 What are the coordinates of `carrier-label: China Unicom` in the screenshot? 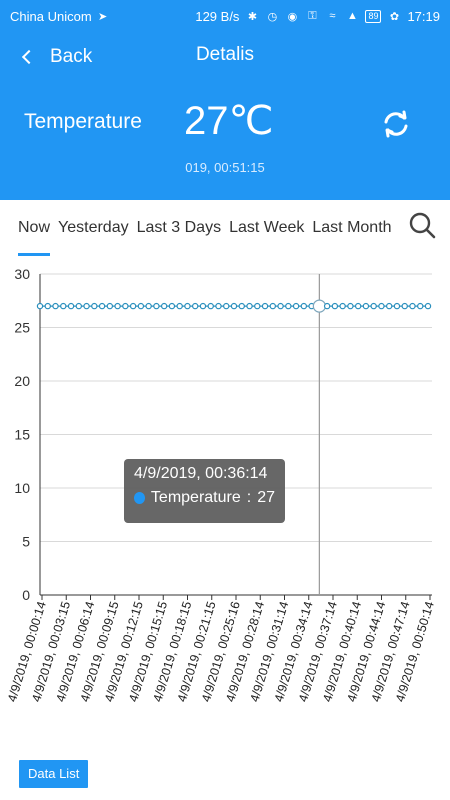 It's located at (51, 16).